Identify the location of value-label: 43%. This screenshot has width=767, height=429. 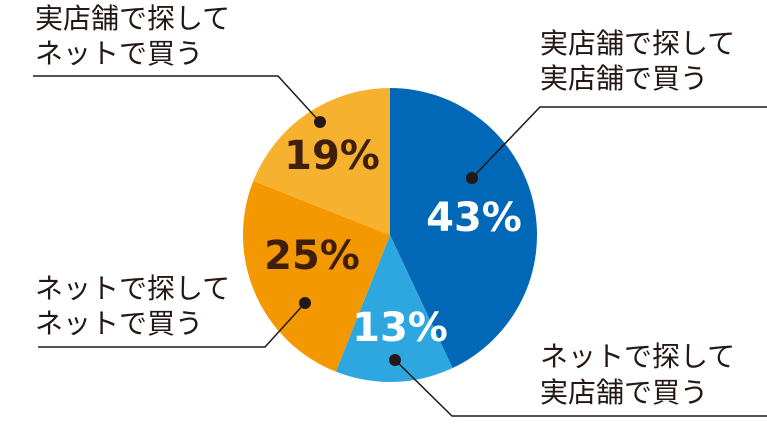
(474, 218).